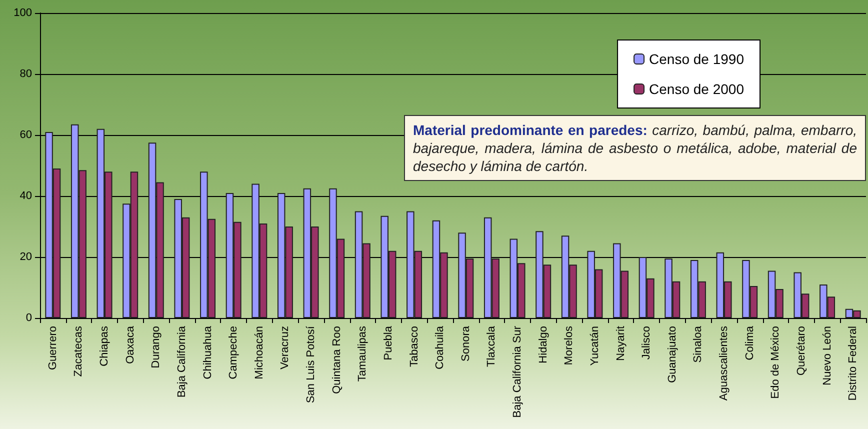  I want to click on x-tick-label: Sonora, so click(466, 343).